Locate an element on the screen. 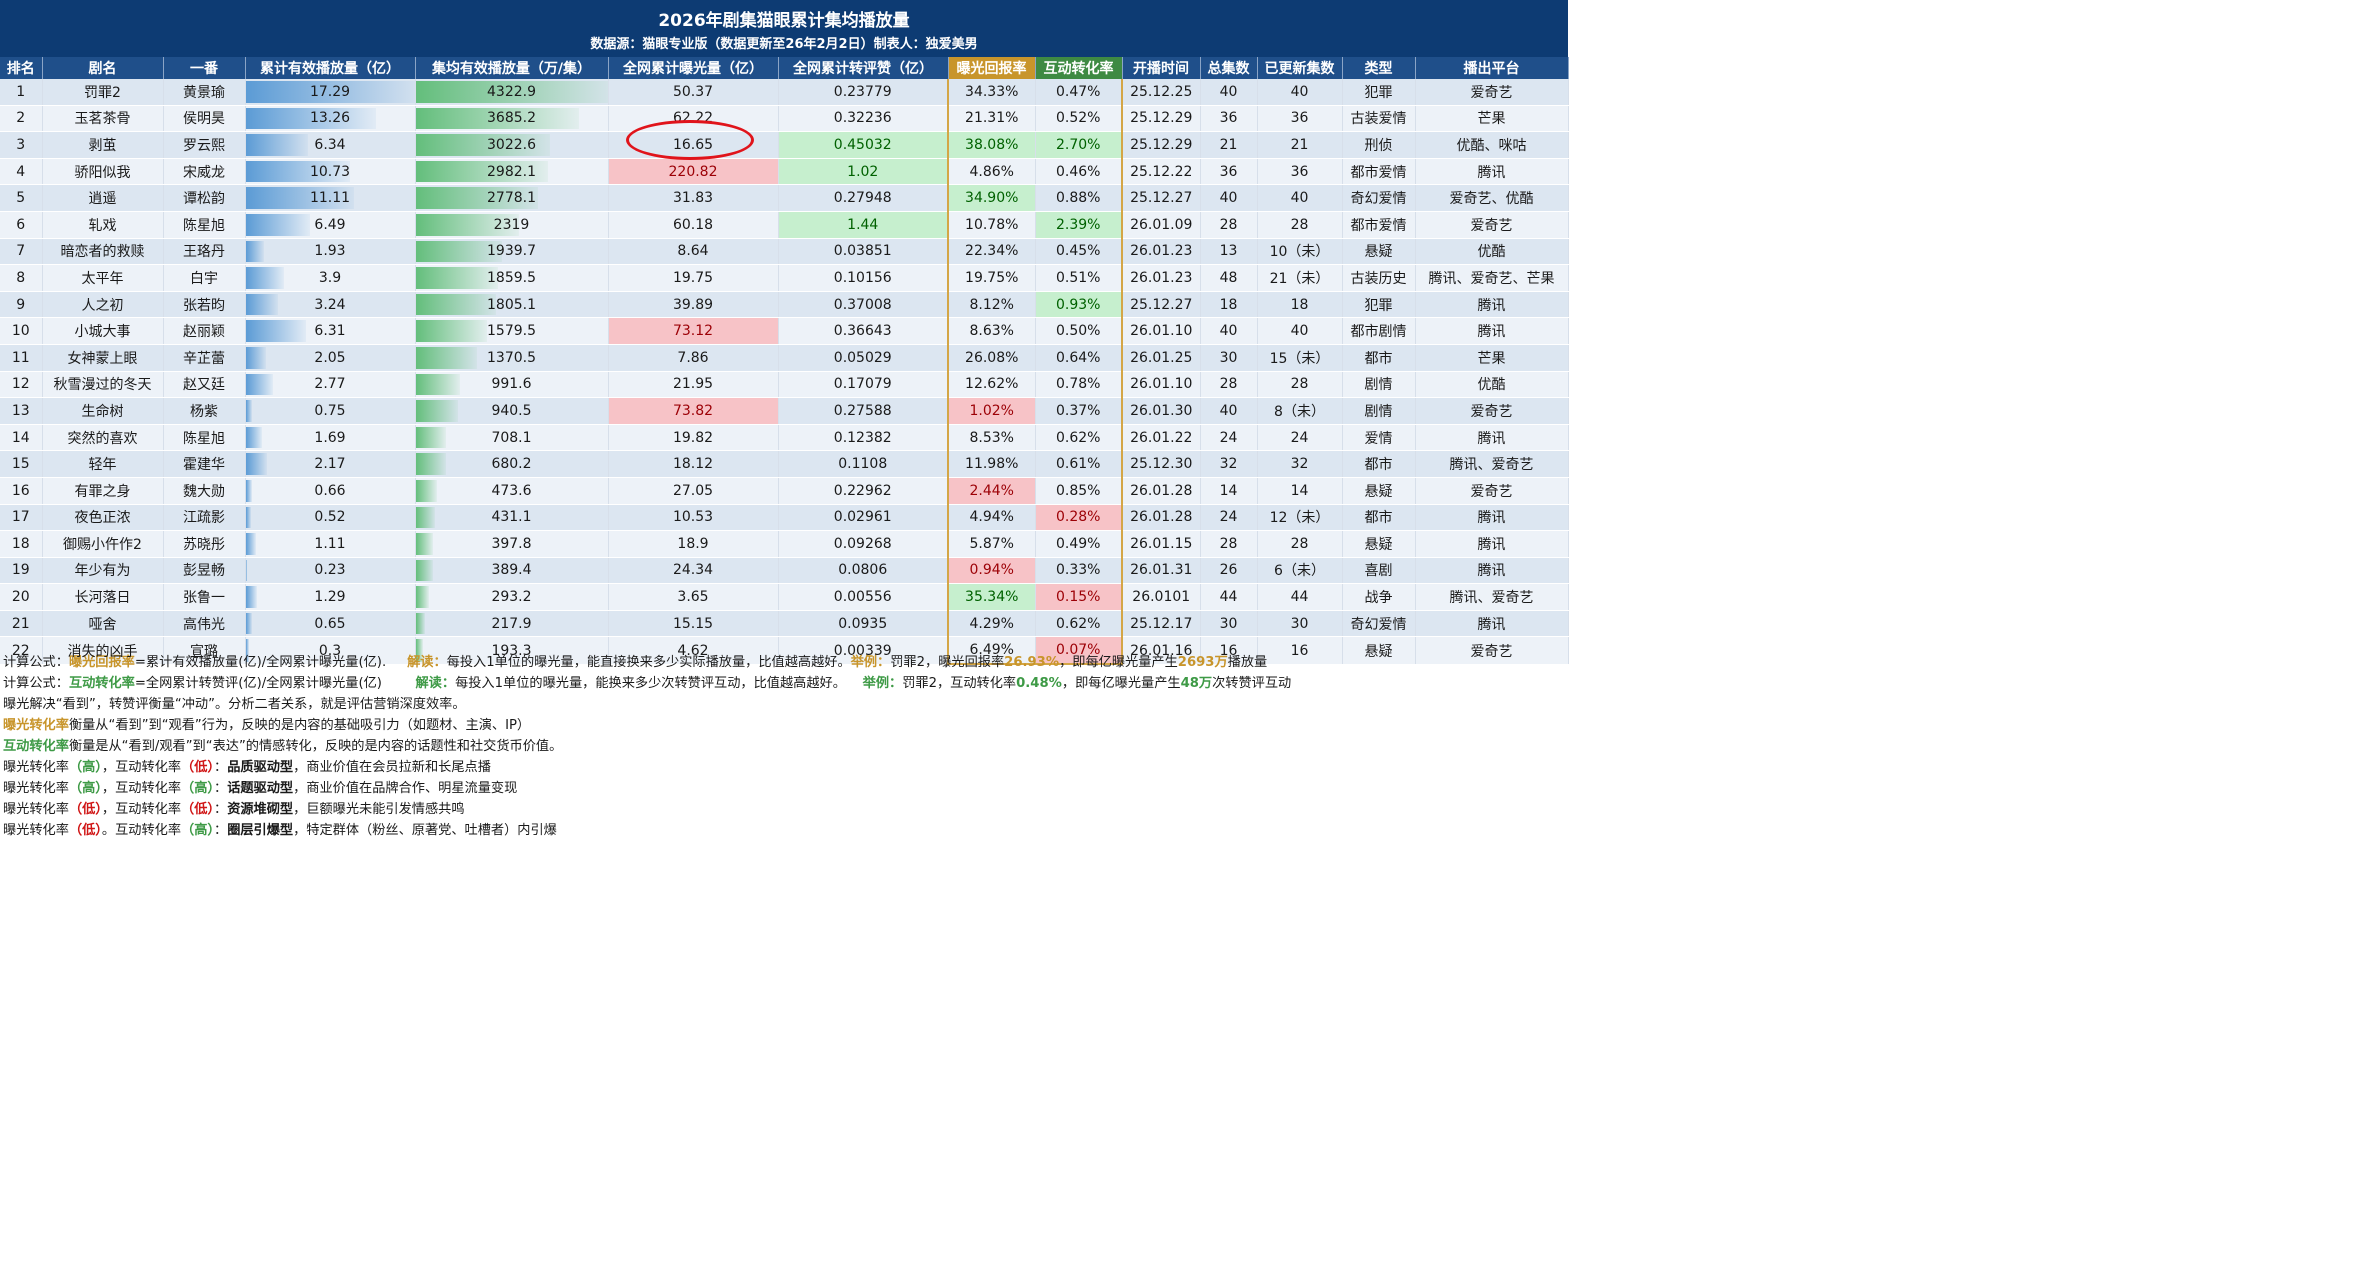  updated-episodes-cell-text: 44 is located at coordinates (1299, 597).